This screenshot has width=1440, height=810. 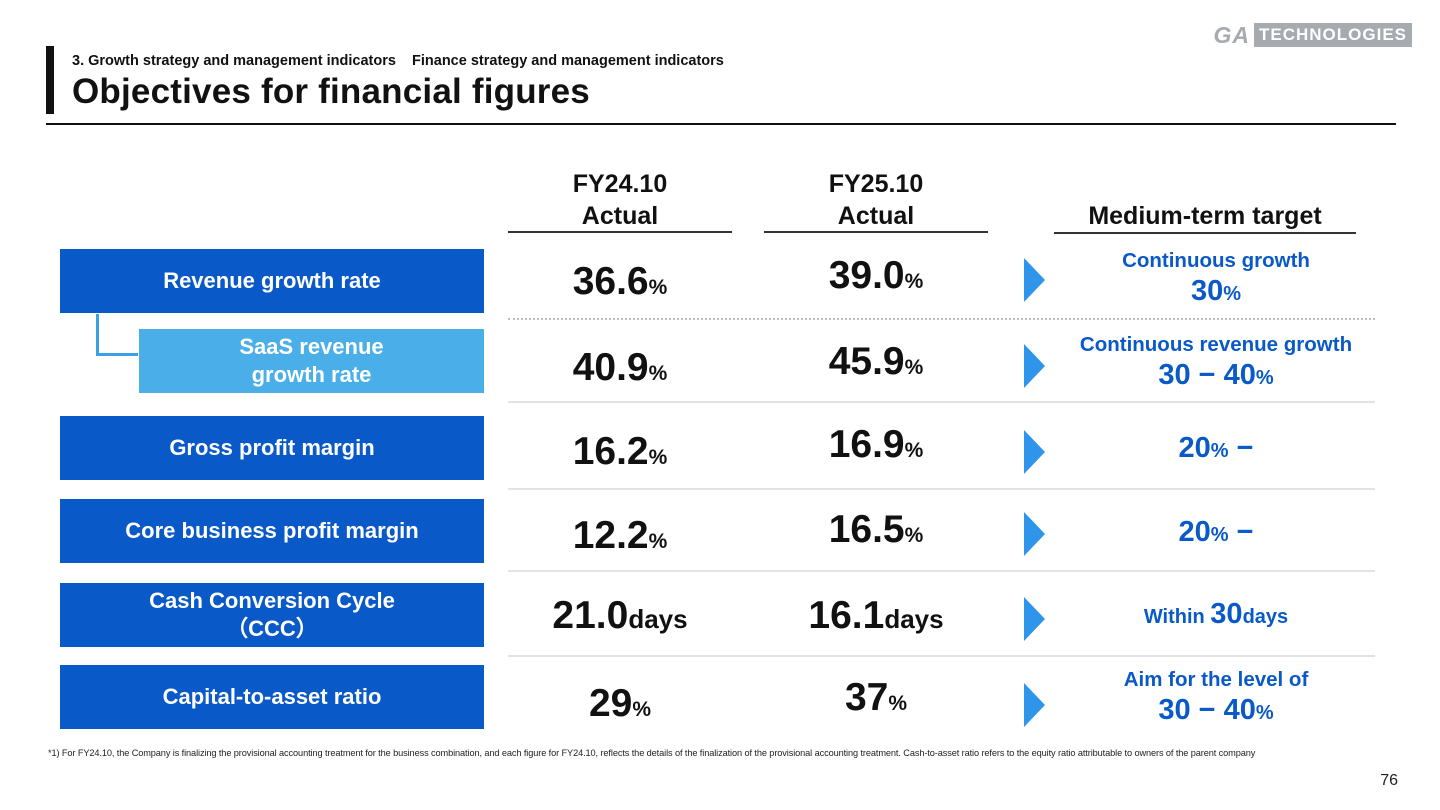 What do you see at coordinates (1177, 617) in the screenshot?
I see `target-prefix: Within` at bounding box center [1177, 617].